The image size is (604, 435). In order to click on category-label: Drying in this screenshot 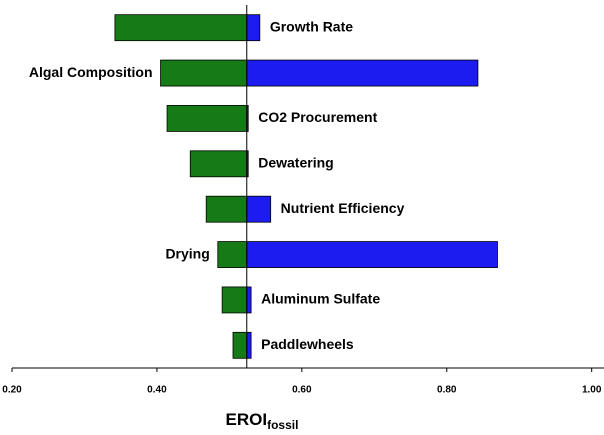, I will do `click(187, 253)`.